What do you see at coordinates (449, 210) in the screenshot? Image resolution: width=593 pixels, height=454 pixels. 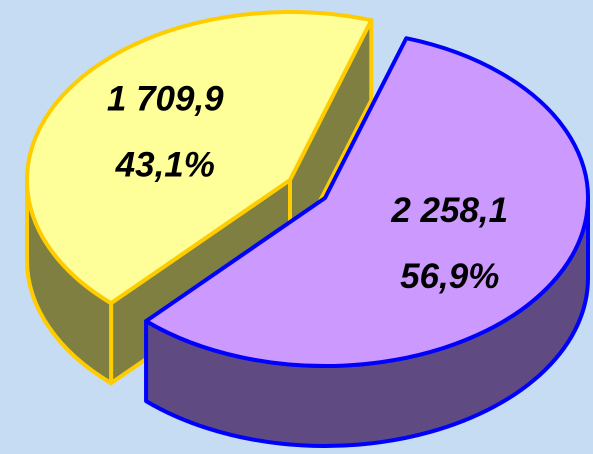 I see `value-label: 2 258,1` at bounding box center [449, 210].